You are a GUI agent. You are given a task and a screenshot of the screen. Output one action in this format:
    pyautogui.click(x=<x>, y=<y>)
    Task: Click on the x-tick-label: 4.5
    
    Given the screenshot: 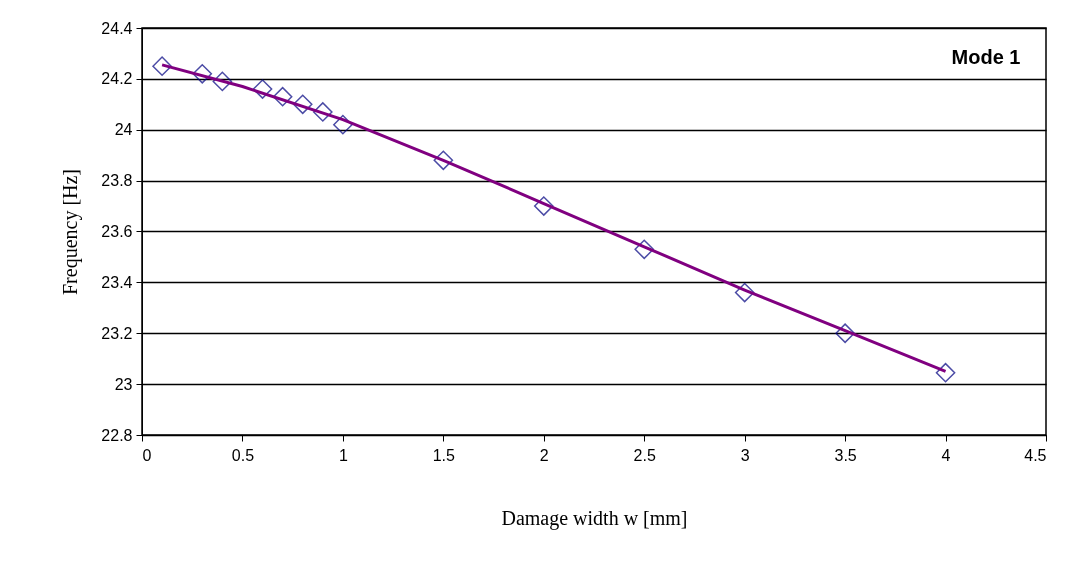 What is the action you would take?
    pyautogui.click(x=1035, y=455)
    